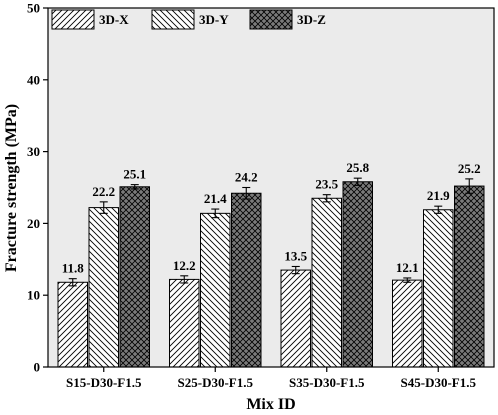 Image resolution: width=498 pixels, height=415 pixels. Describe the element at coordinates (33, 8) in the screenshot. I see `y-tick-label: 50` at that location.